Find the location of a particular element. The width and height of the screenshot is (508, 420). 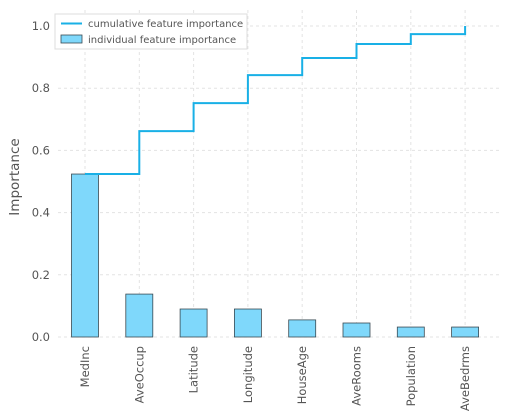

legend-label-individual: individual feature importance is located at coordinates (162, 40).